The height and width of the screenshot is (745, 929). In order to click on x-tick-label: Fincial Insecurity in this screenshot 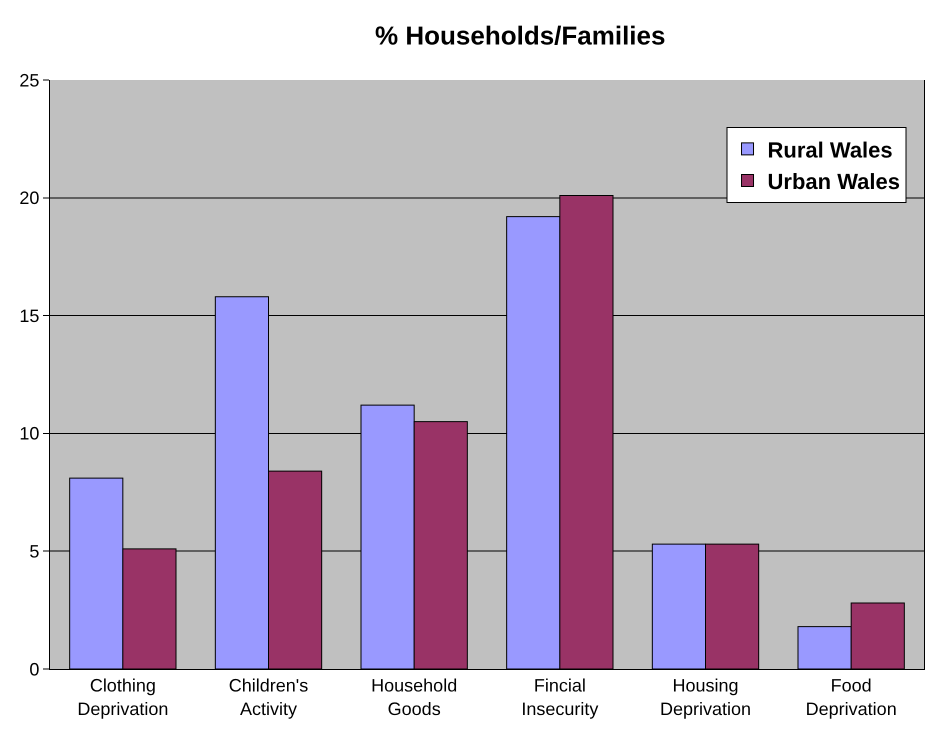, I will do `click(559, 697)`.